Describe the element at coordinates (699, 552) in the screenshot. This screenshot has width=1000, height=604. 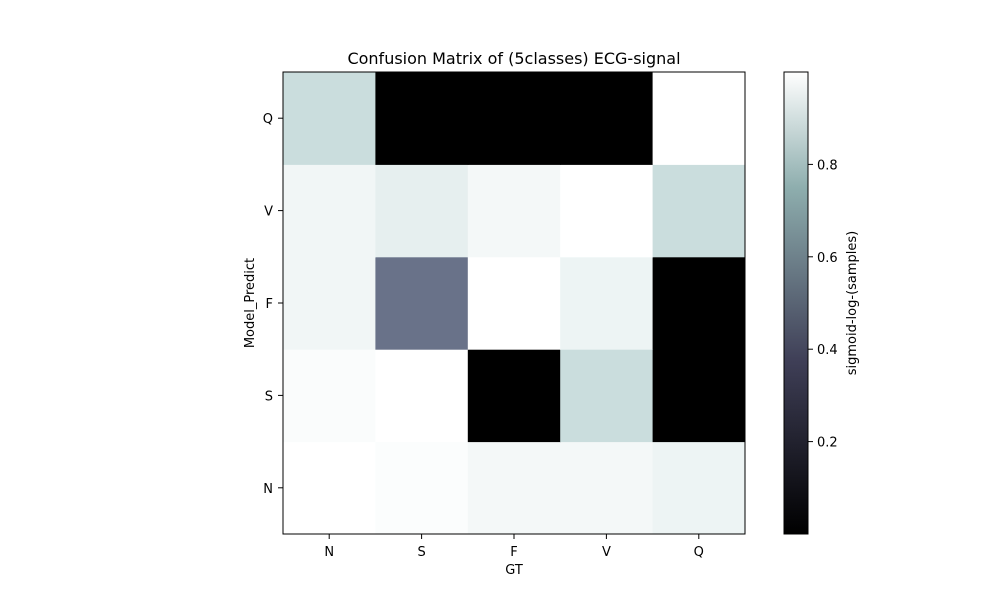
I see `x-tick-label: Q` at that location.